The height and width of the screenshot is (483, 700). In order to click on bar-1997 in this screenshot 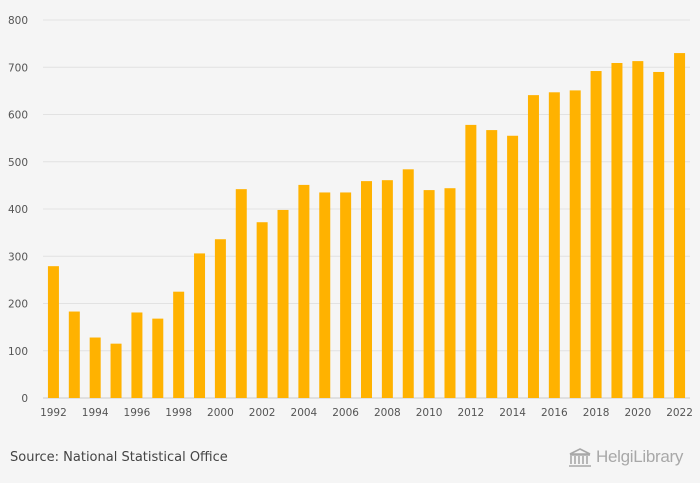, I will do `click(158, 358)`.